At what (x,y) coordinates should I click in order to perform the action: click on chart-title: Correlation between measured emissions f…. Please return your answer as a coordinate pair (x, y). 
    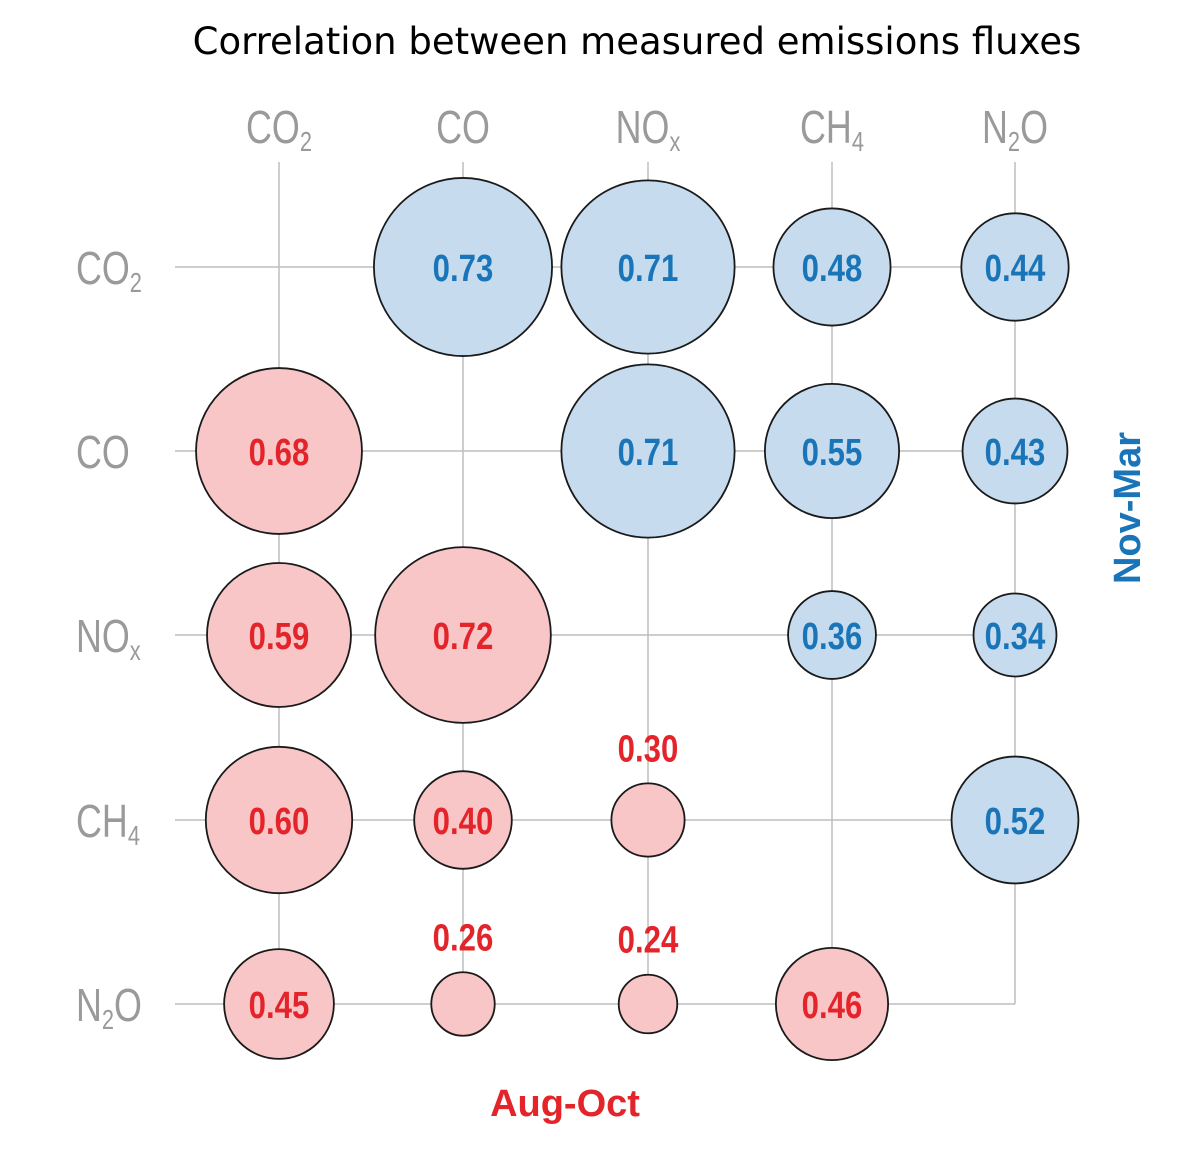
    Looking at the image, I should click on (637, 41).